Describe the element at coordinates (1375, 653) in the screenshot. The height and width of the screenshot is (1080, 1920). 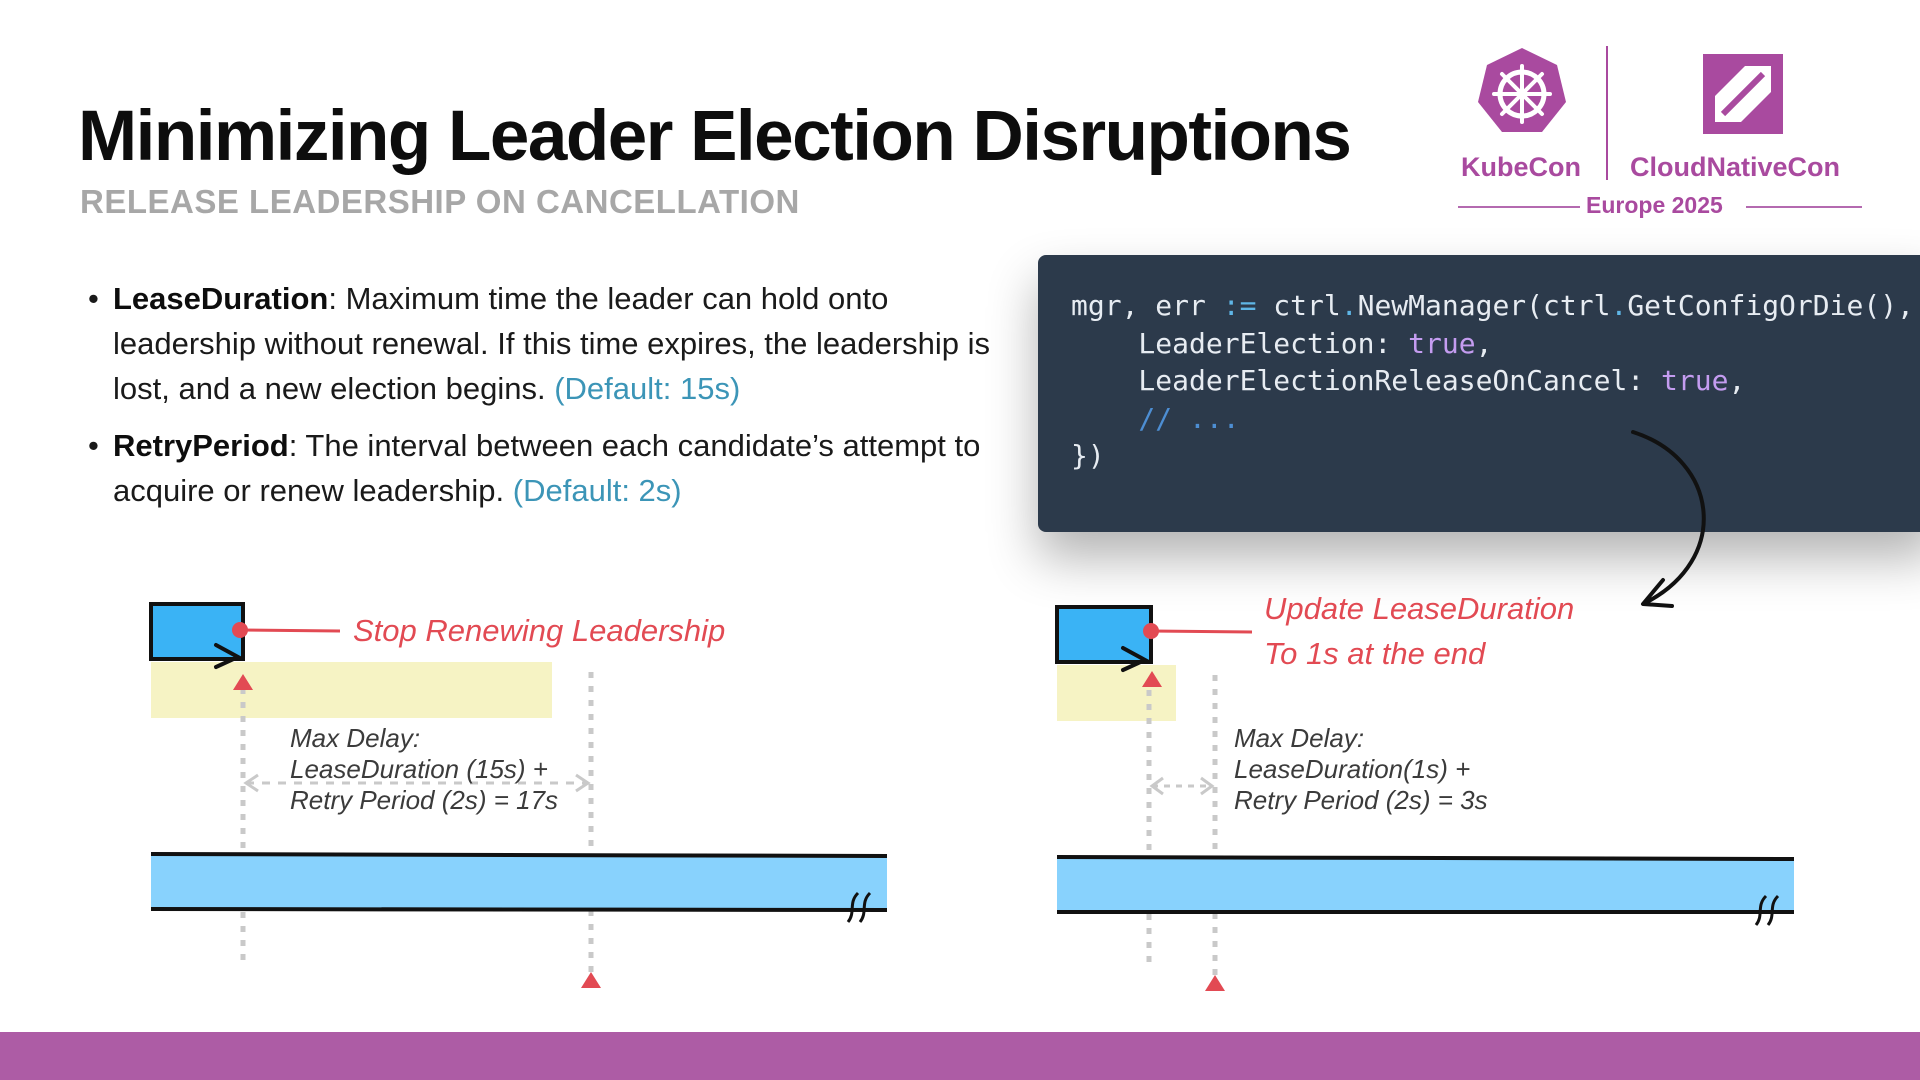
I see `update-lease-label-2: To 1s at the end` at that location.